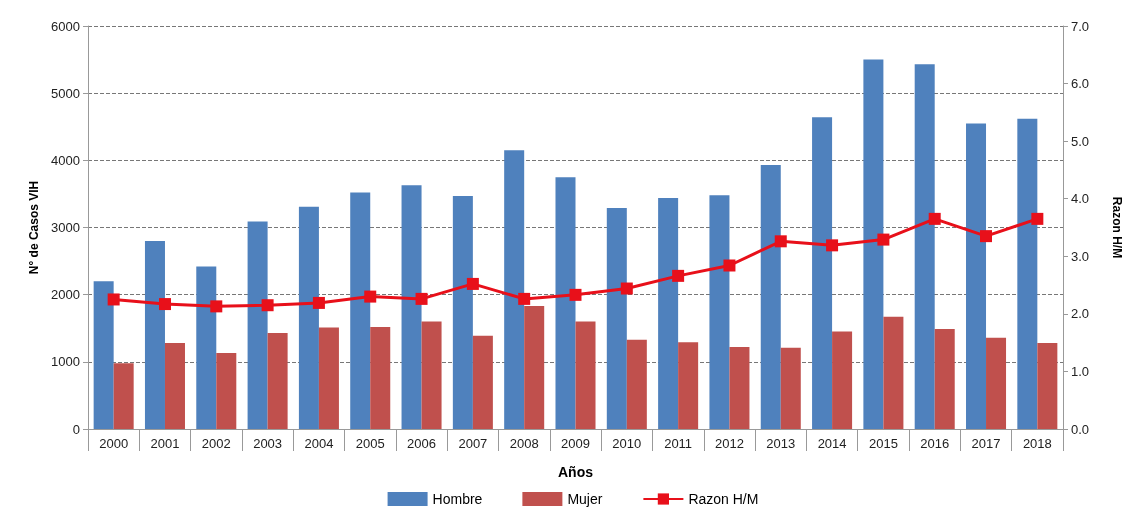  Describe the element at coordinates (627, 443) in the screenshot. I see `x-tick-label: 2010` at that location.